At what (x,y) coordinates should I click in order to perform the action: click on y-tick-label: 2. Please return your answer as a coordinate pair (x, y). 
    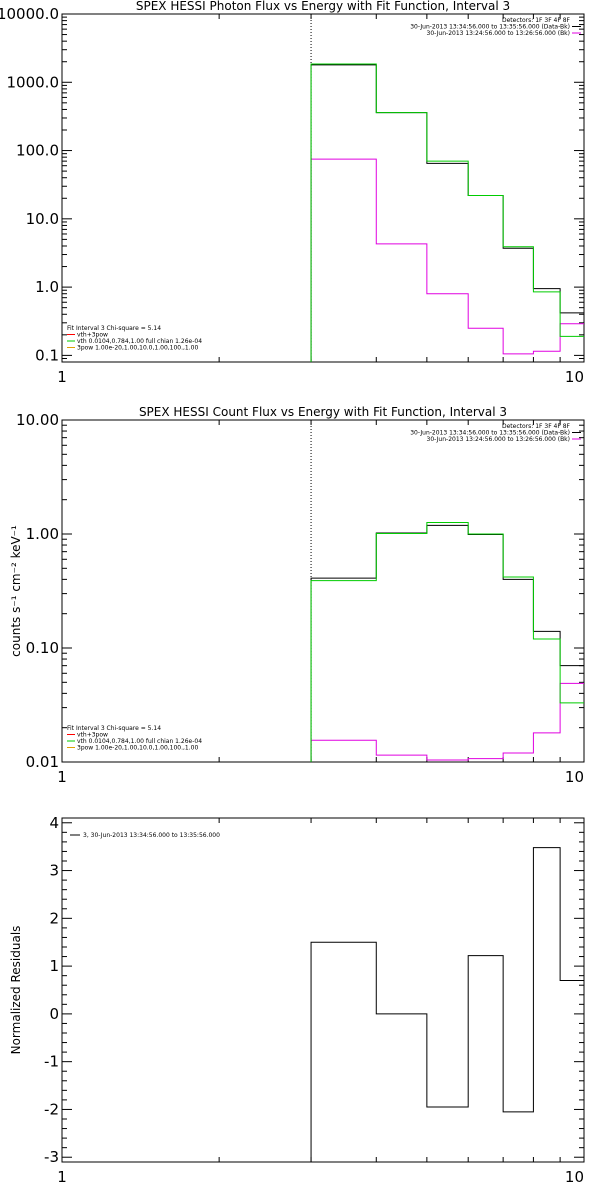
    Looking at the image, I should click on (54, 918).